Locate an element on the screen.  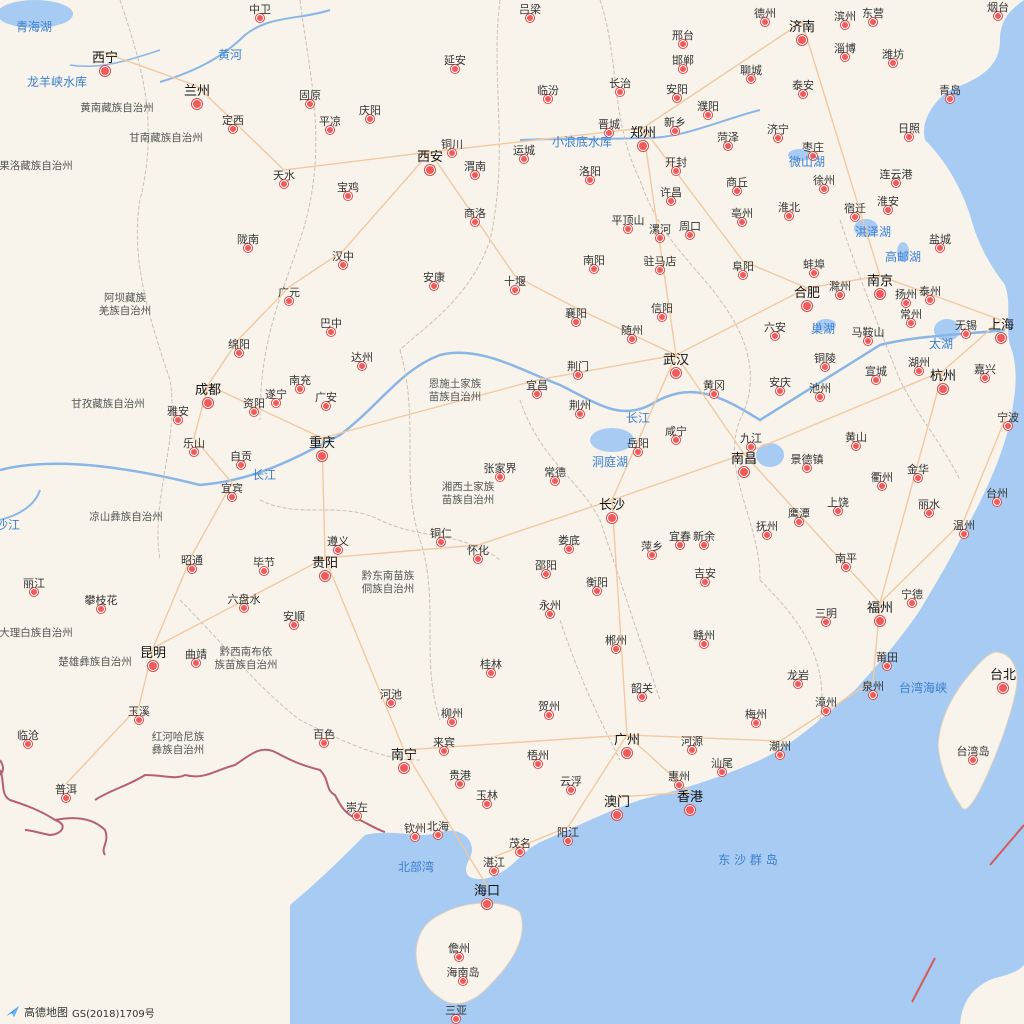
city-label: 海南岛 is located at coordinates (463, 972).